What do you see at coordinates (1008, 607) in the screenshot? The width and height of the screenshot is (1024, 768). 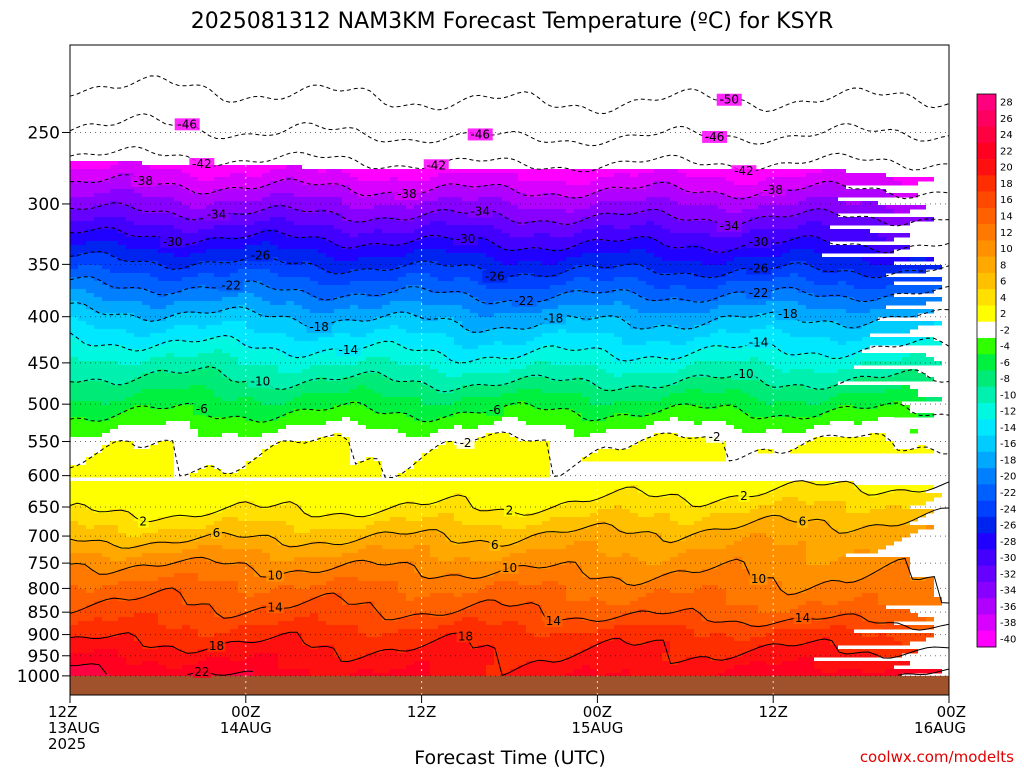 I see `colorbar-label: -36` at bounding box center [1008, 607].